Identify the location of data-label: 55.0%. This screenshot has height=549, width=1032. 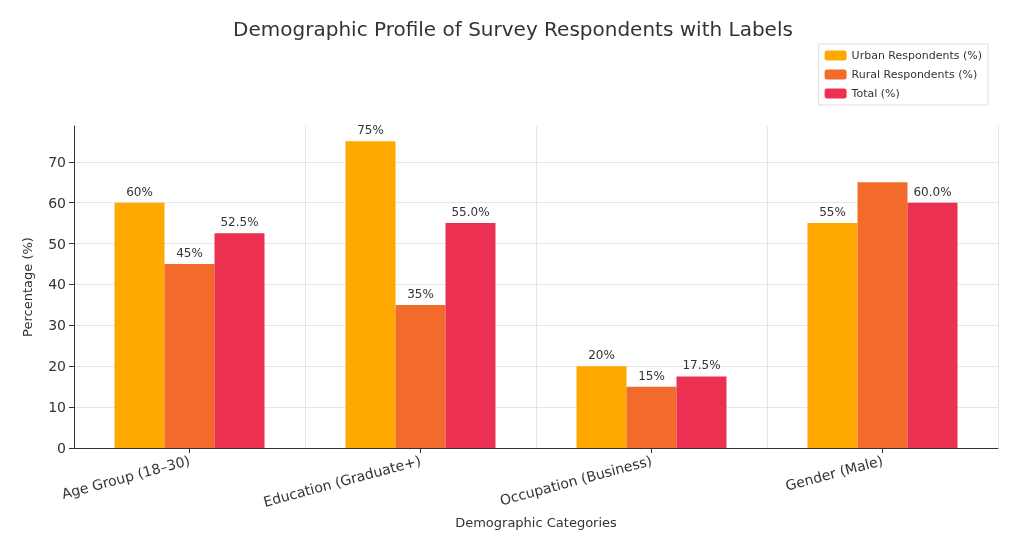
(470, 212).